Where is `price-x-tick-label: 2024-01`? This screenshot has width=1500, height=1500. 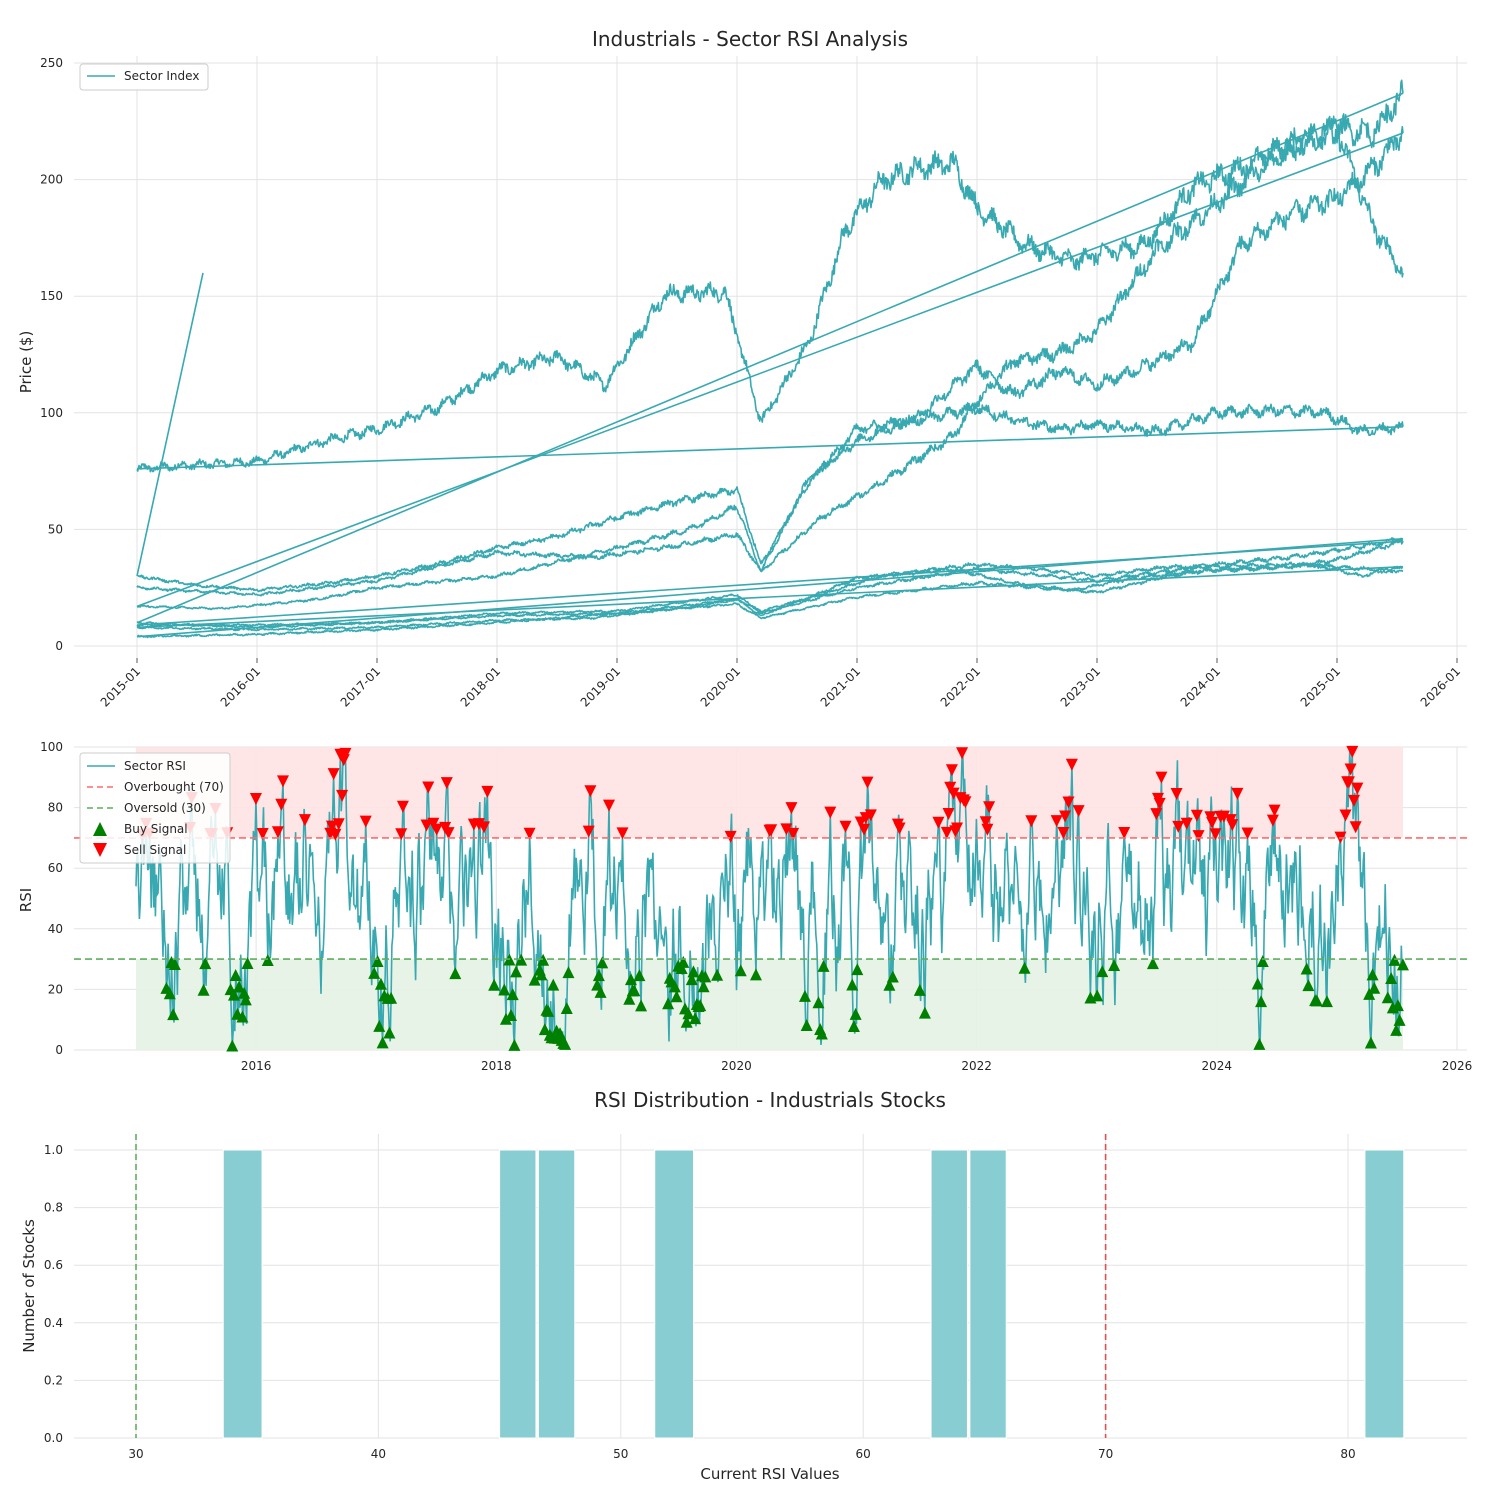 price-x-tick-label: 2024-01 is located at coordinates (1200, 686).